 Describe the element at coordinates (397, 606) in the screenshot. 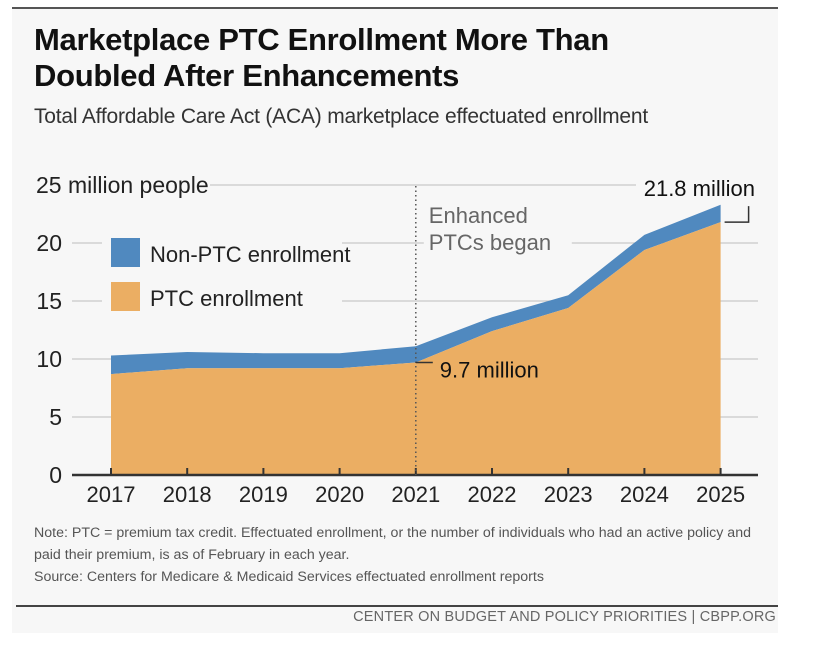

I see `bottom-rule` at that location.